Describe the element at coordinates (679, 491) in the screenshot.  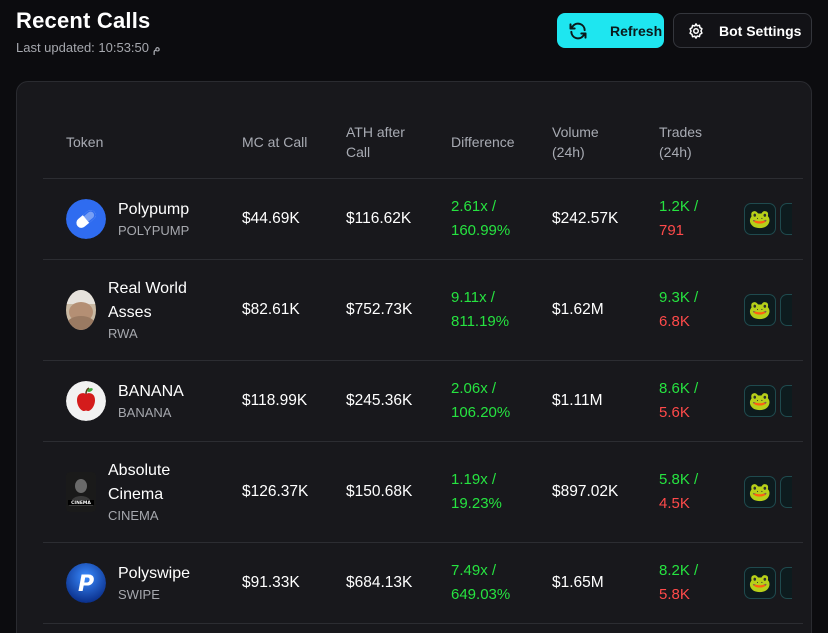
I see `trades-value: 5.8K /4.5K` at that location.